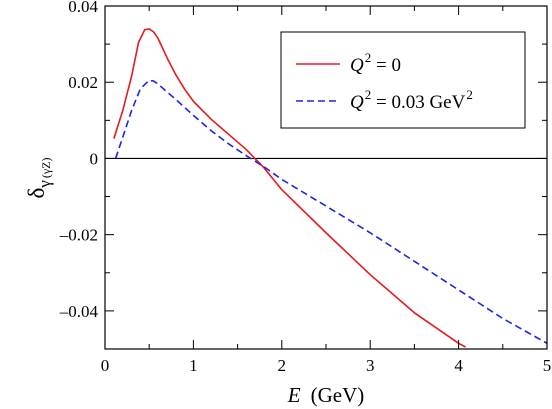 The width and height of the screenshot is (552, 409). Describe the element at coordinates (370, 365) in the screenshot. I see `x-tick-label: 3` at that location.